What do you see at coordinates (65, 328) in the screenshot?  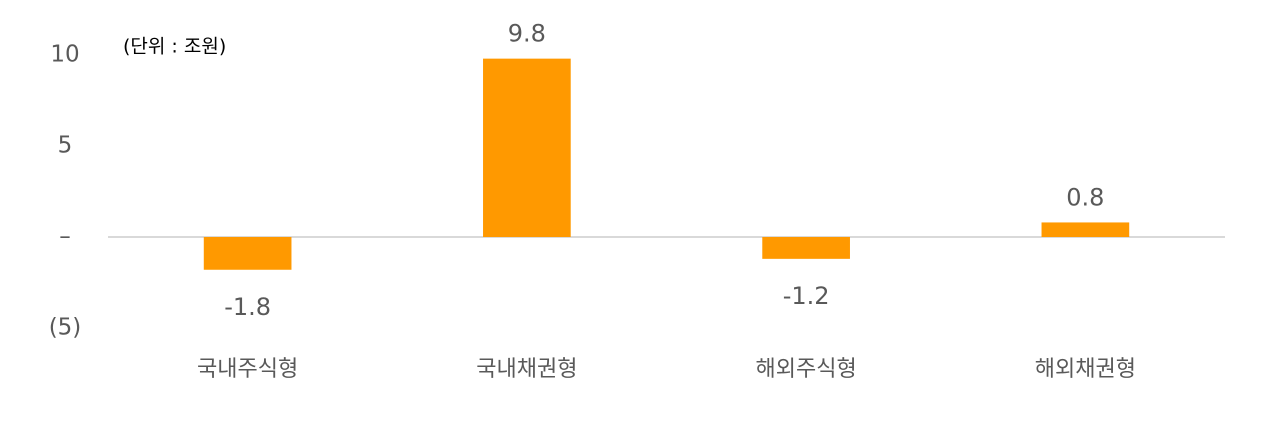 I see `y-tick-label: (5)` at bounding box center [65, 328].